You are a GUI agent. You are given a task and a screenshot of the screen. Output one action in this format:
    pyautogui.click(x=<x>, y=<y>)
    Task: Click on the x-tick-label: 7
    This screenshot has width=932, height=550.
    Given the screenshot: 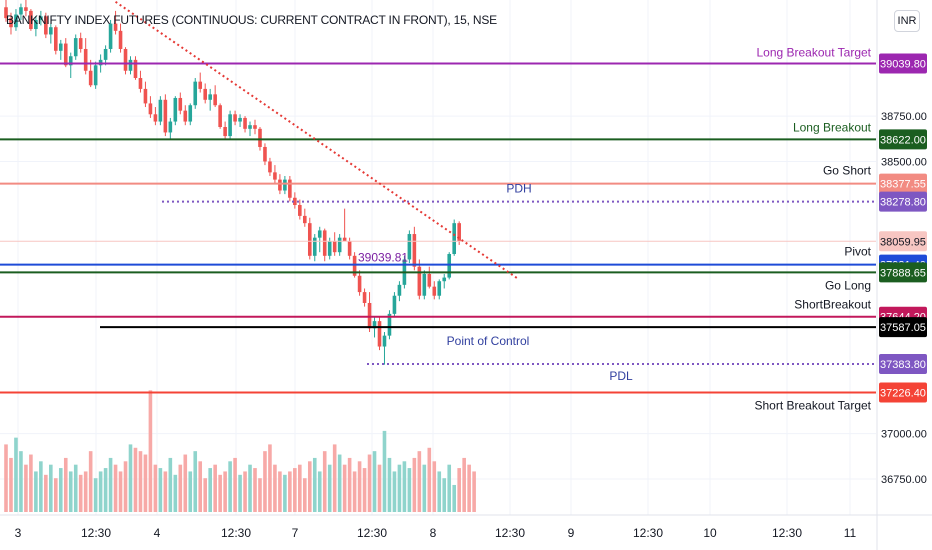 What is the action you would take?
    pyautogui.click(x=295, y=533)
    